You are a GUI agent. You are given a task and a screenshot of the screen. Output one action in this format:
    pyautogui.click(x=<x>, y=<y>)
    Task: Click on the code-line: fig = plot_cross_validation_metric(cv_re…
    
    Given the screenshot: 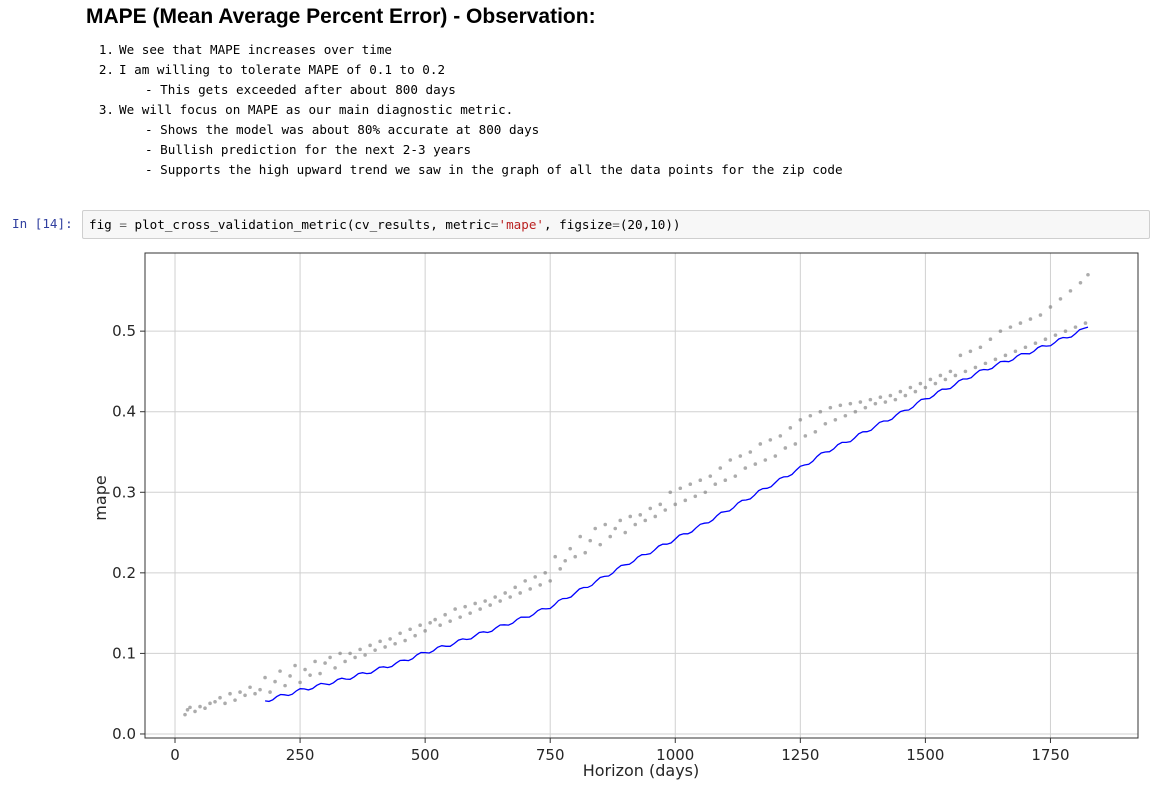 What is the action you would take?
    pyautogui.click(x=385, y=224)
    